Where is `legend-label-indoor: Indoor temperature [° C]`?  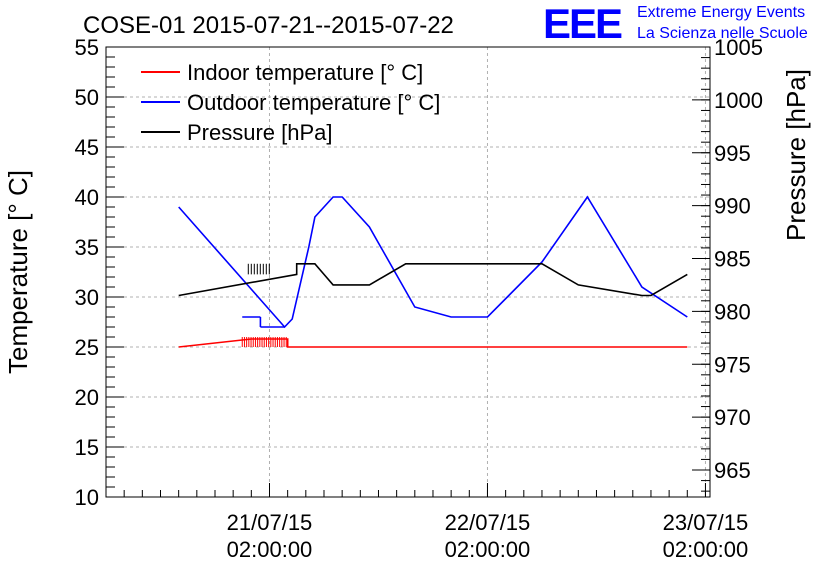 legend-label-indoor: Indoor temperature [° C] is located at coordinates (305, 72).